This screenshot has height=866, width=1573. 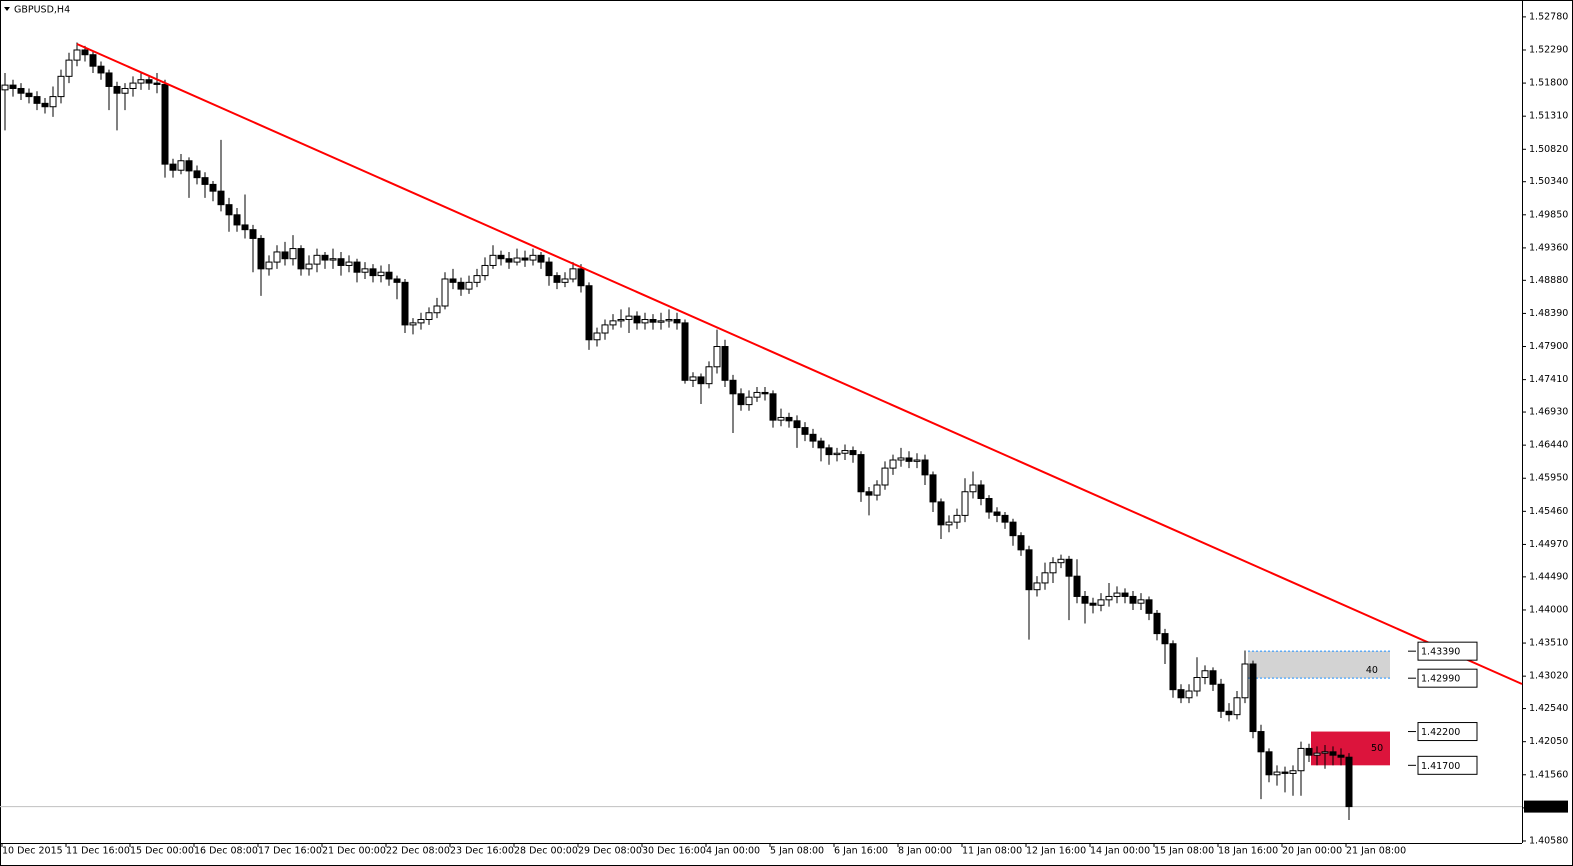 I want to click on y-tick-label: 1.43020, so click(x=1548, y=676).